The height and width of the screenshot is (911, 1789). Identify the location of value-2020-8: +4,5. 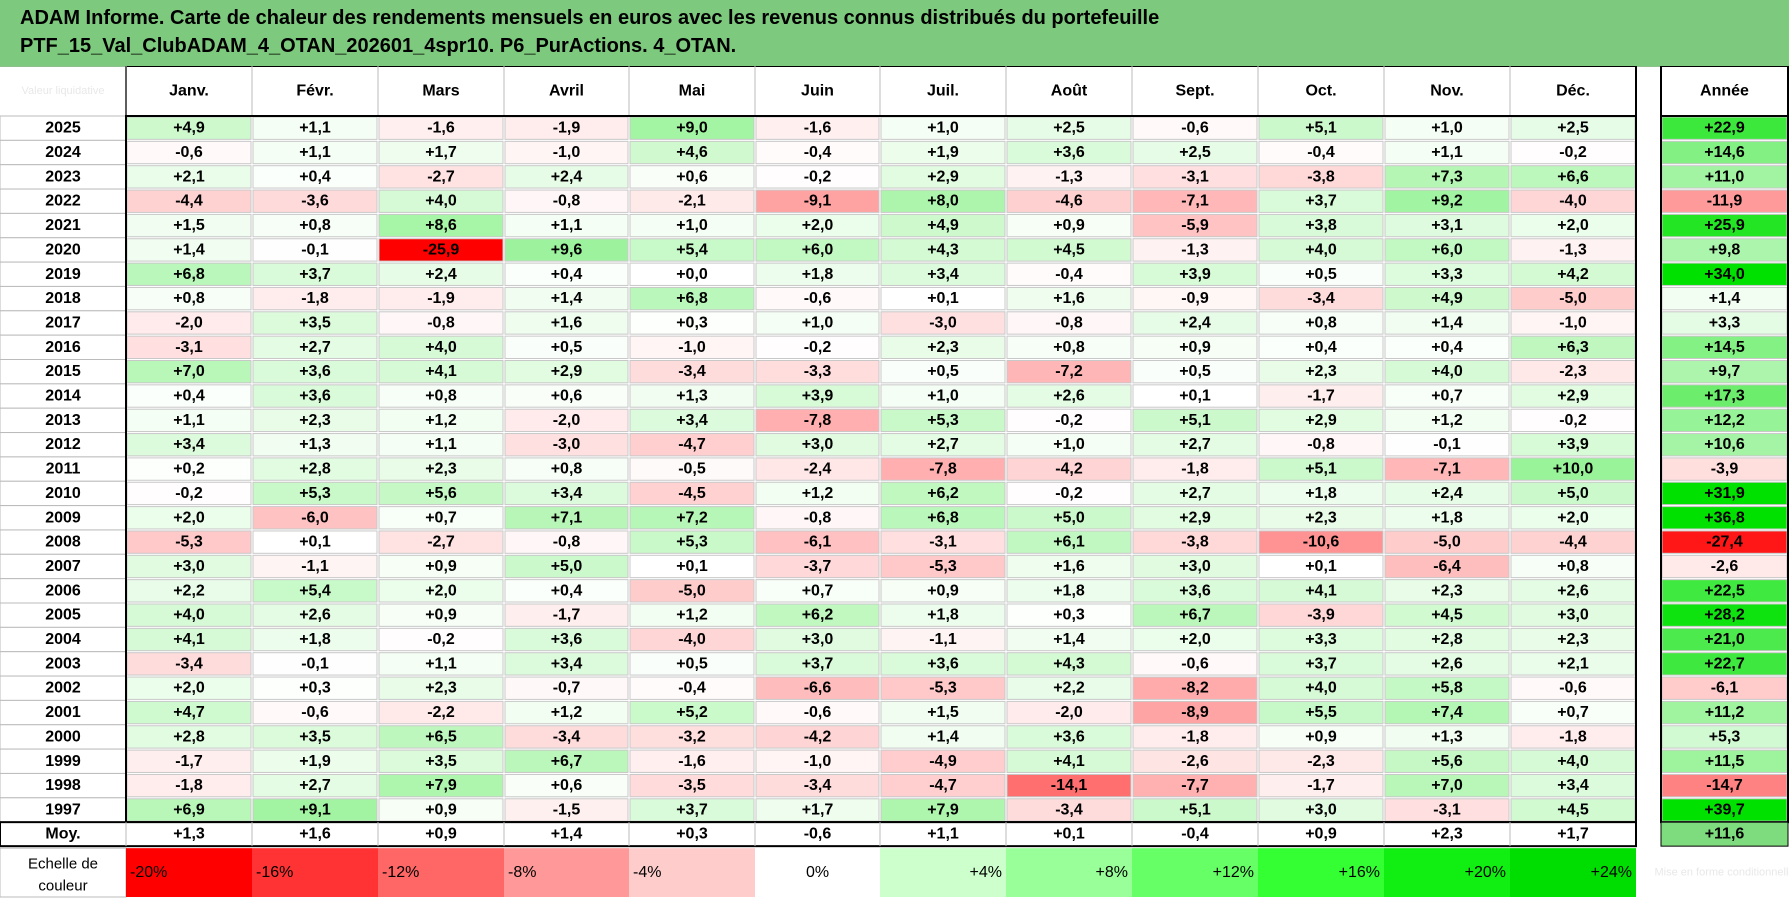
(1069, 249).